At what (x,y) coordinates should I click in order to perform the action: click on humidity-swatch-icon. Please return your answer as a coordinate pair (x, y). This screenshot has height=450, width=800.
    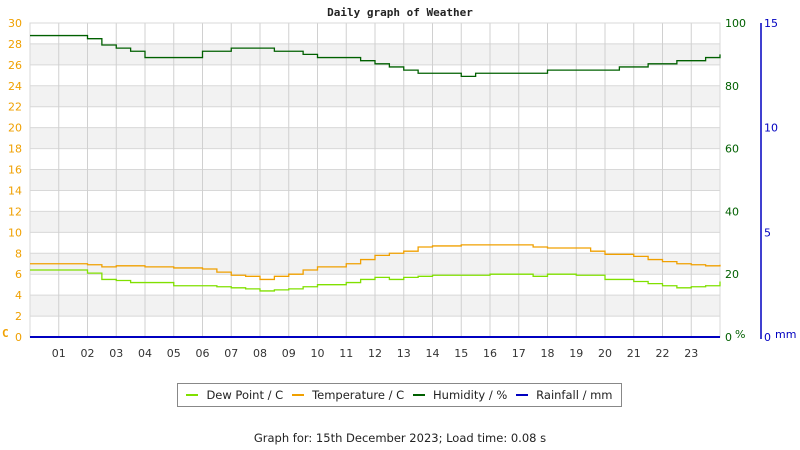
    Looking at the image, I should click on (419, 395).